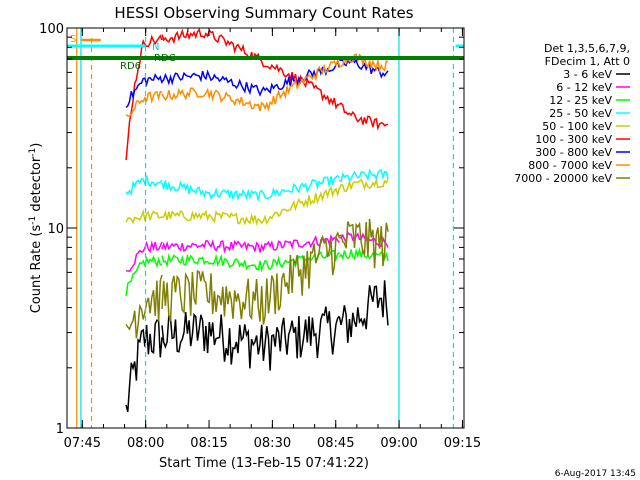  Describe the element at coordinates (580, 113) in the screenshot. I see `legend-label-3: 25 - 50 keV` at that location.